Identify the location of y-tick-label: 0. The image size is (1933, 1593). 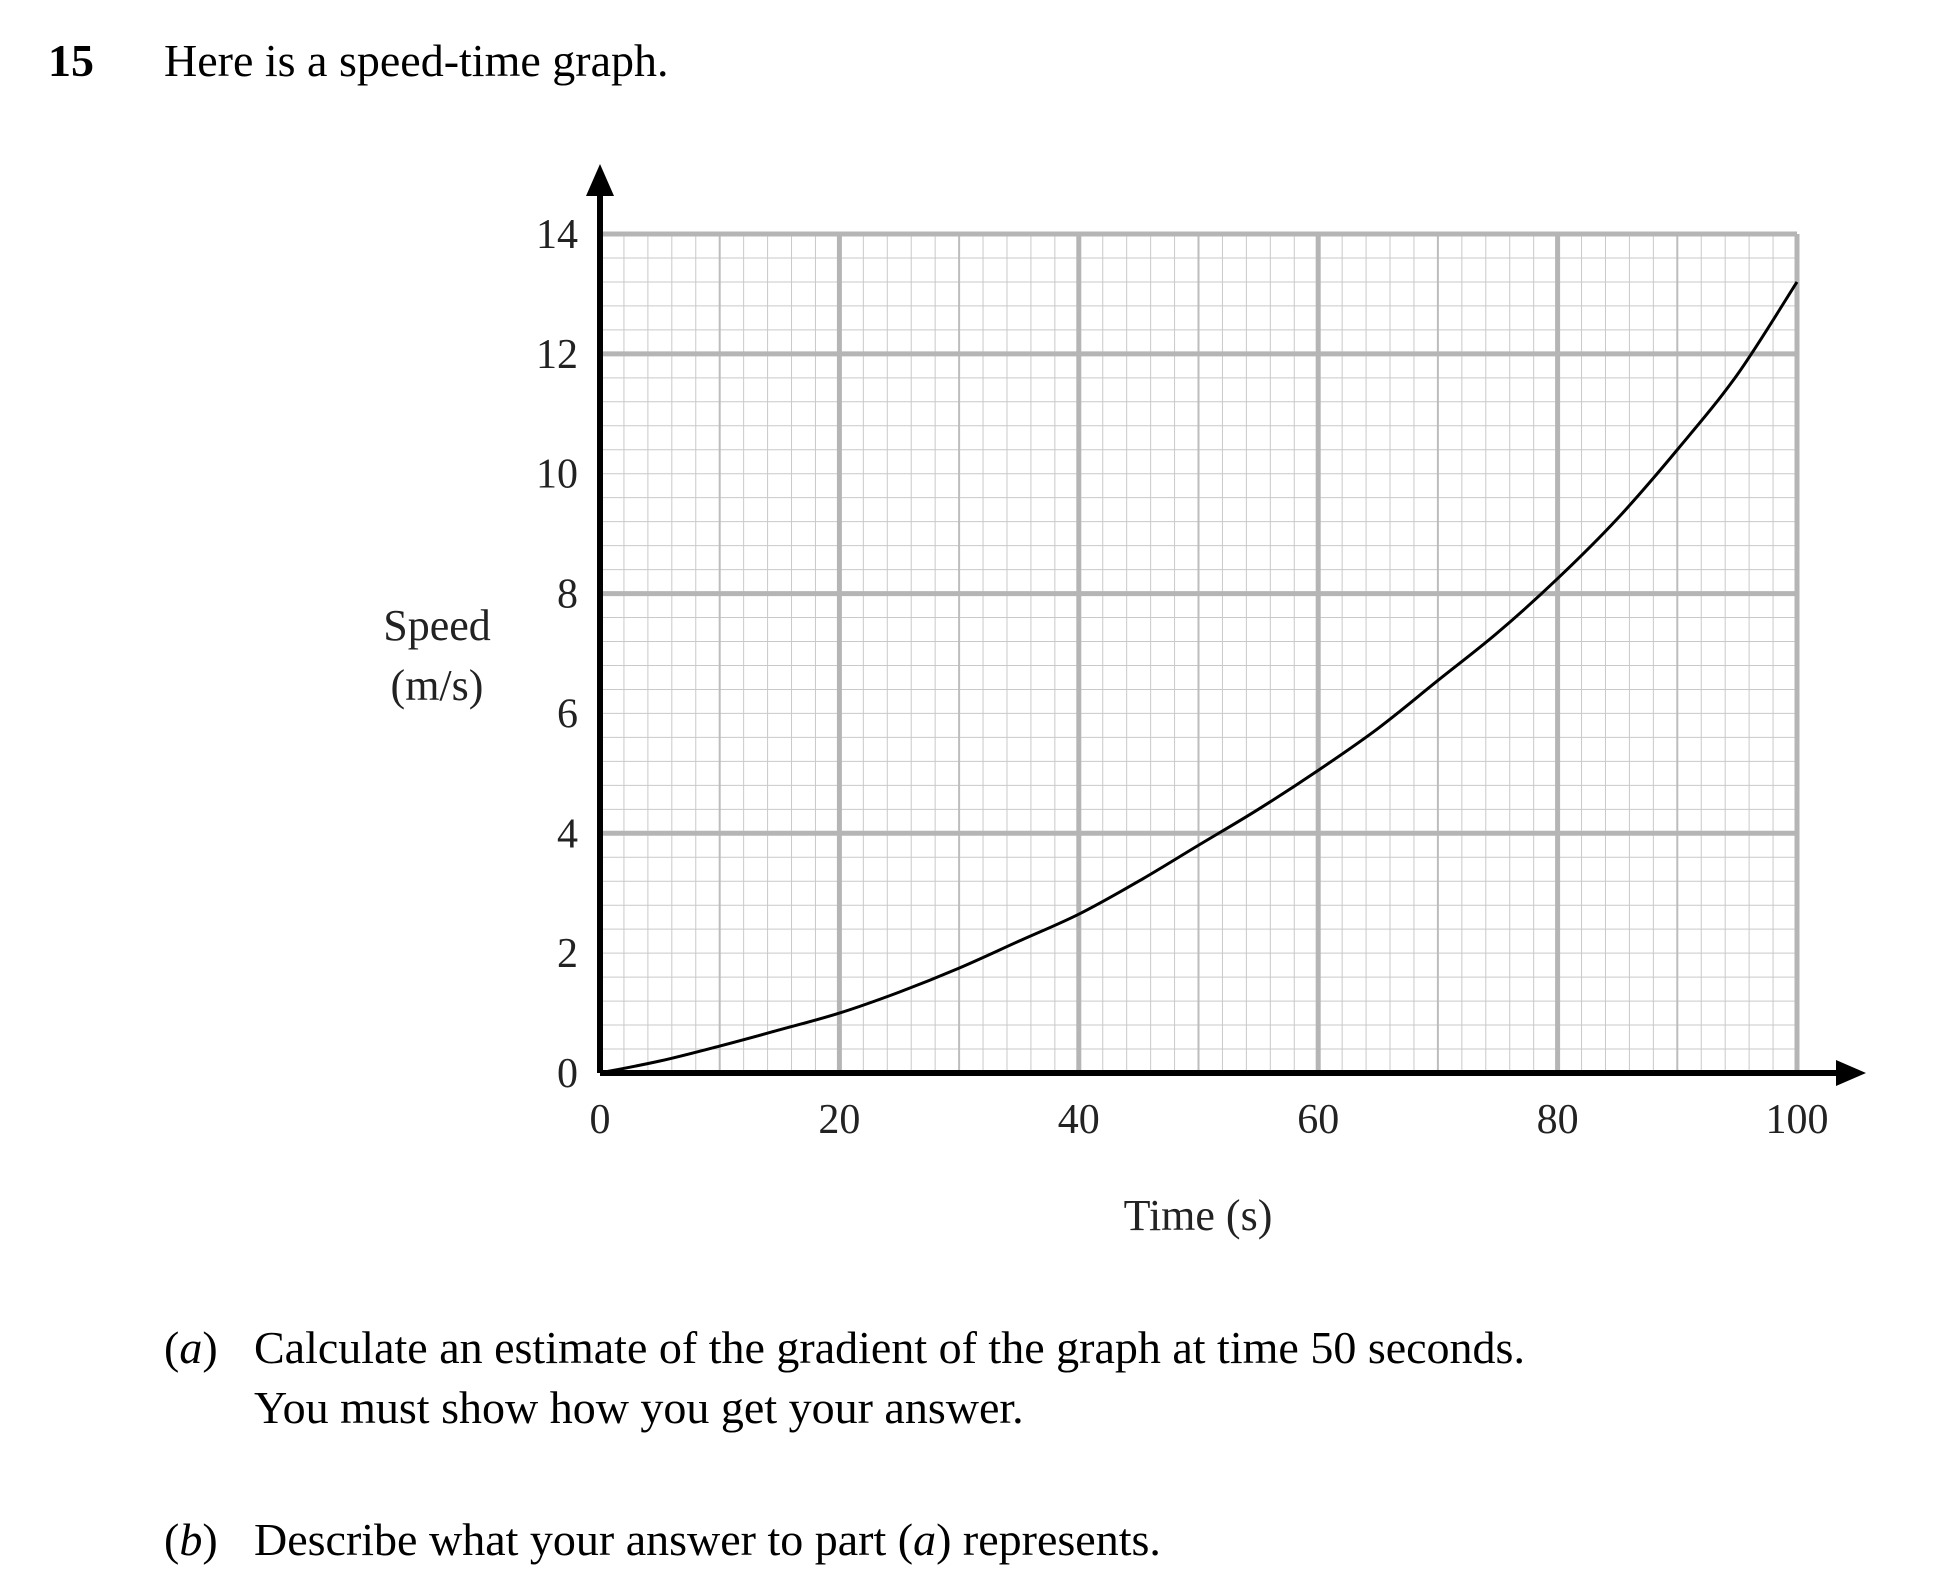
(567, 1074).